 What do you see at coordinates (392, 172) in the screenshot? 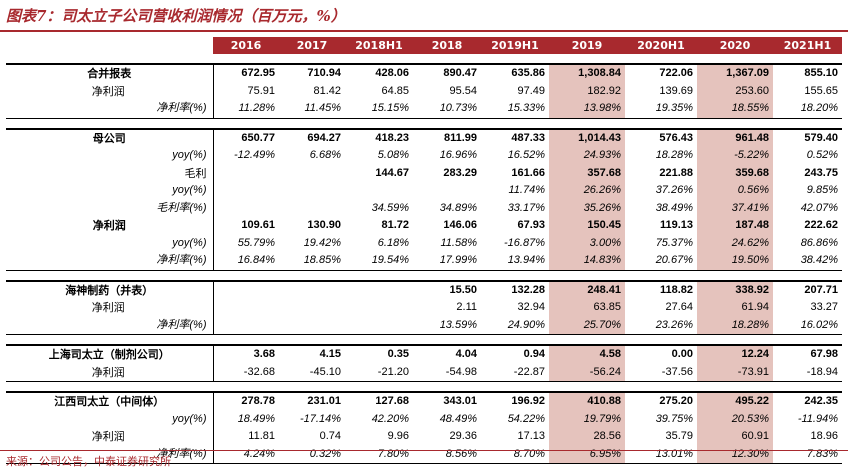
I see `value-cell: 144.67` at bounding box center [392, 172].